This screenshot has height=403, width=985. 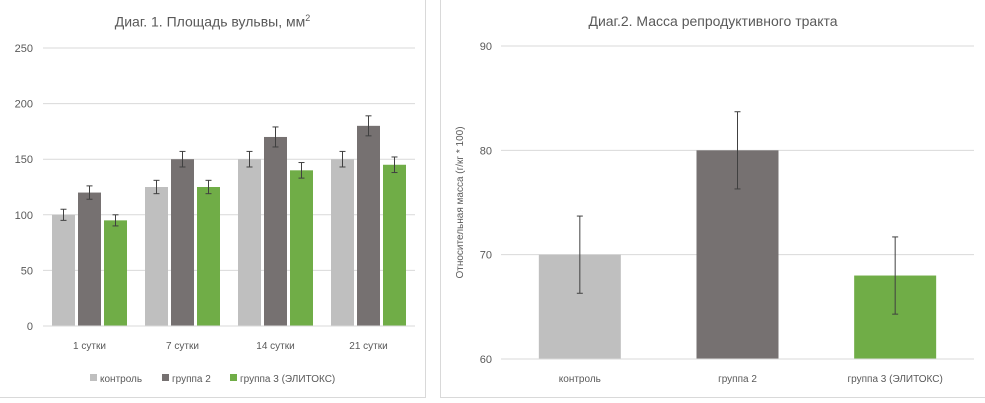 What do you see at coordinates (737, 379) in the screenshot?
I see `chart-2-category-label: группа 2` at bounding box center [737, 379].